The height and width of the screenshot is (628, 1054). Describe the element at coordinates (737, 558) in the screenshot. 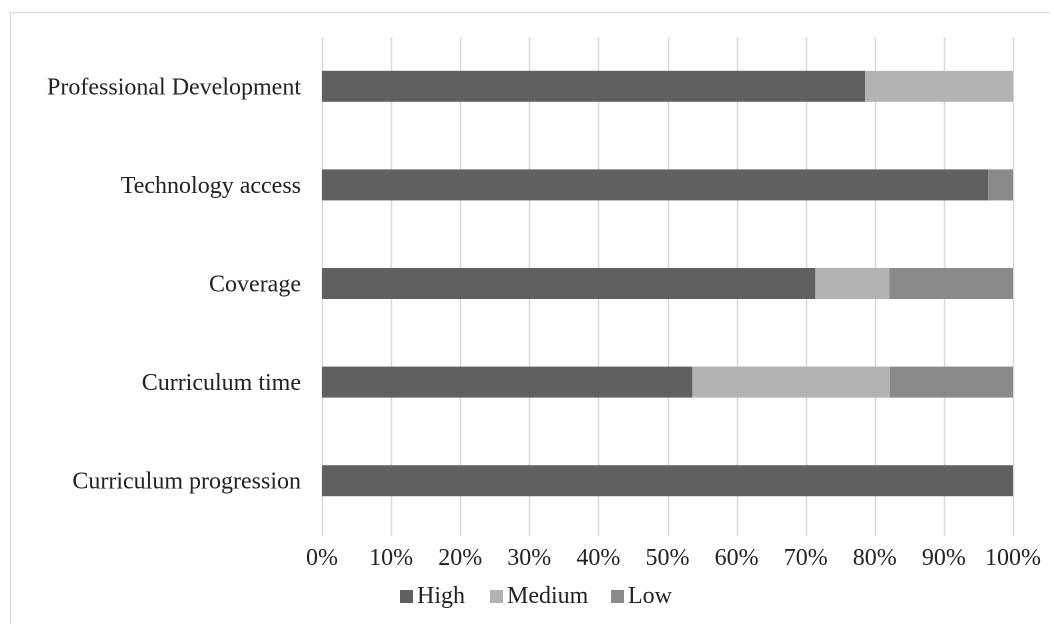

I see `x-tick-label: 60%` at that location.